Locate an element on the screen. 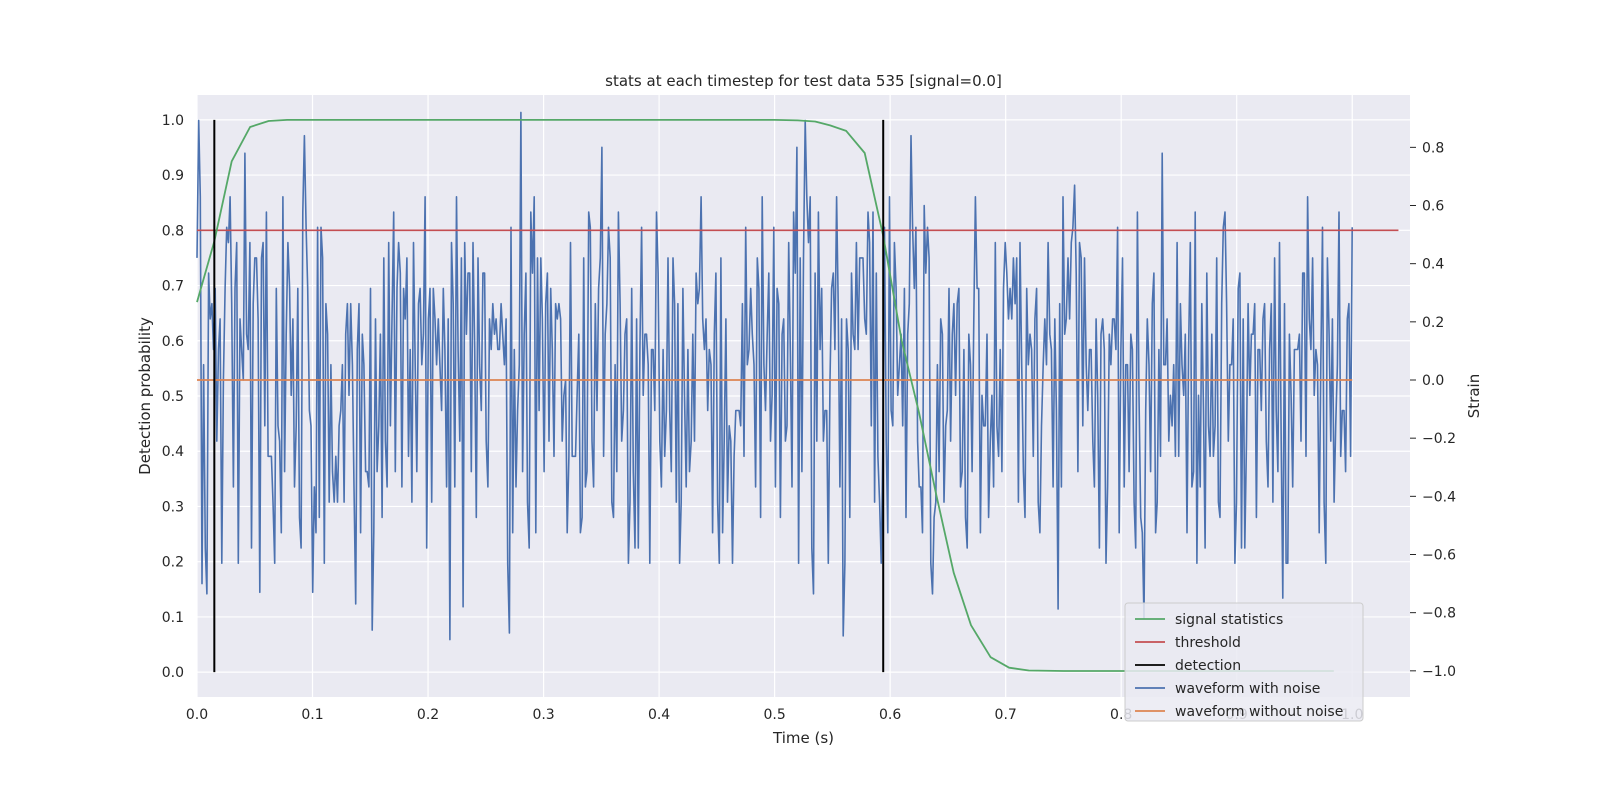 The height and width of the screenshot is (804, 1600). y-tick-label: 0.9 is located at coordinates (173, 176).